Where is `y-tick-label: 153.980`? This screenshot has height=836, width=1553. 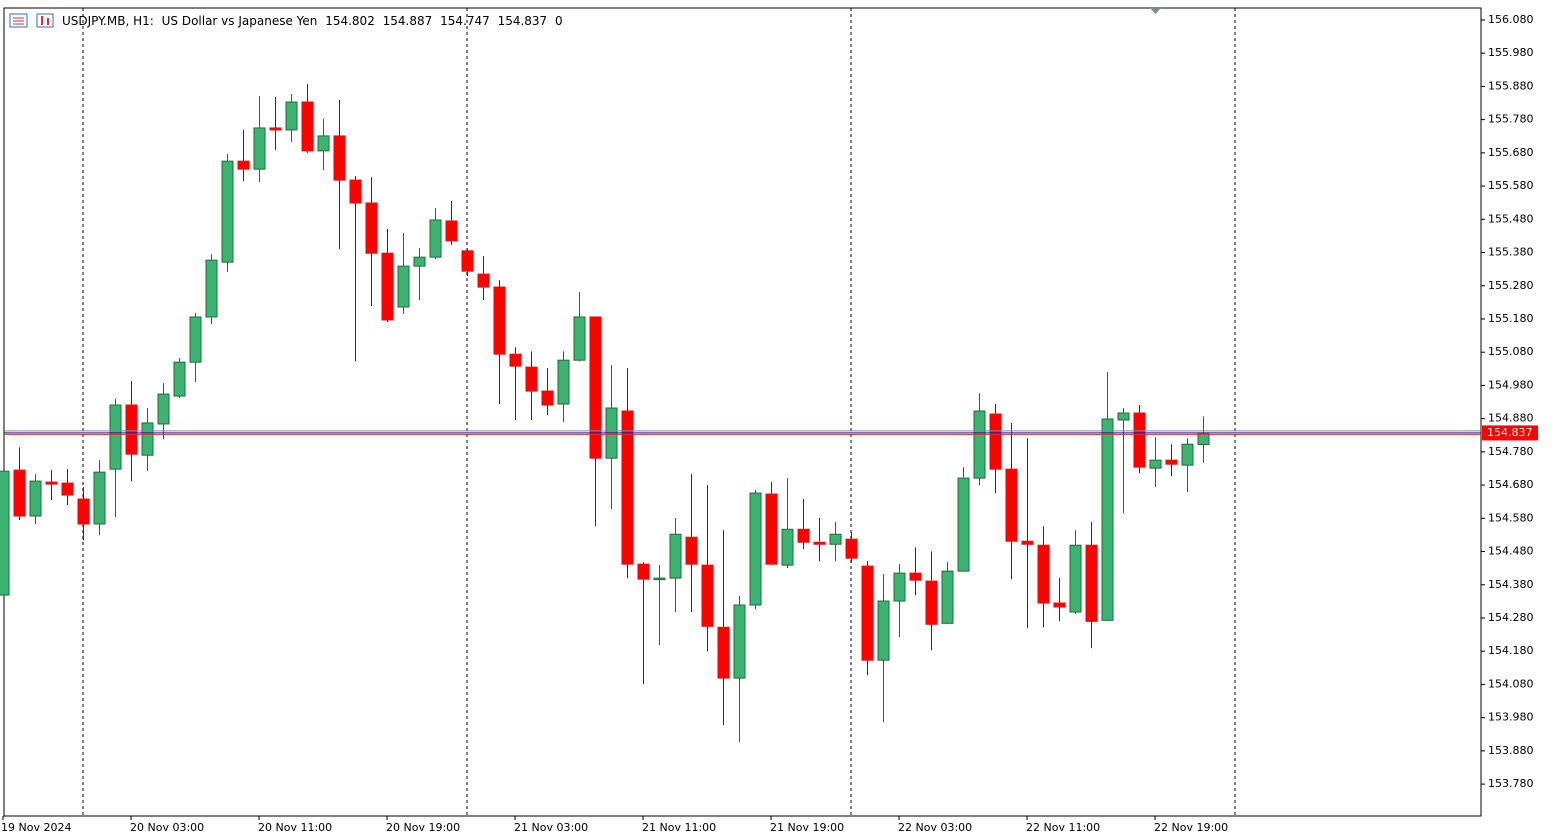 y-tick-label: 153.980 is located at coordinates (1511, 717).